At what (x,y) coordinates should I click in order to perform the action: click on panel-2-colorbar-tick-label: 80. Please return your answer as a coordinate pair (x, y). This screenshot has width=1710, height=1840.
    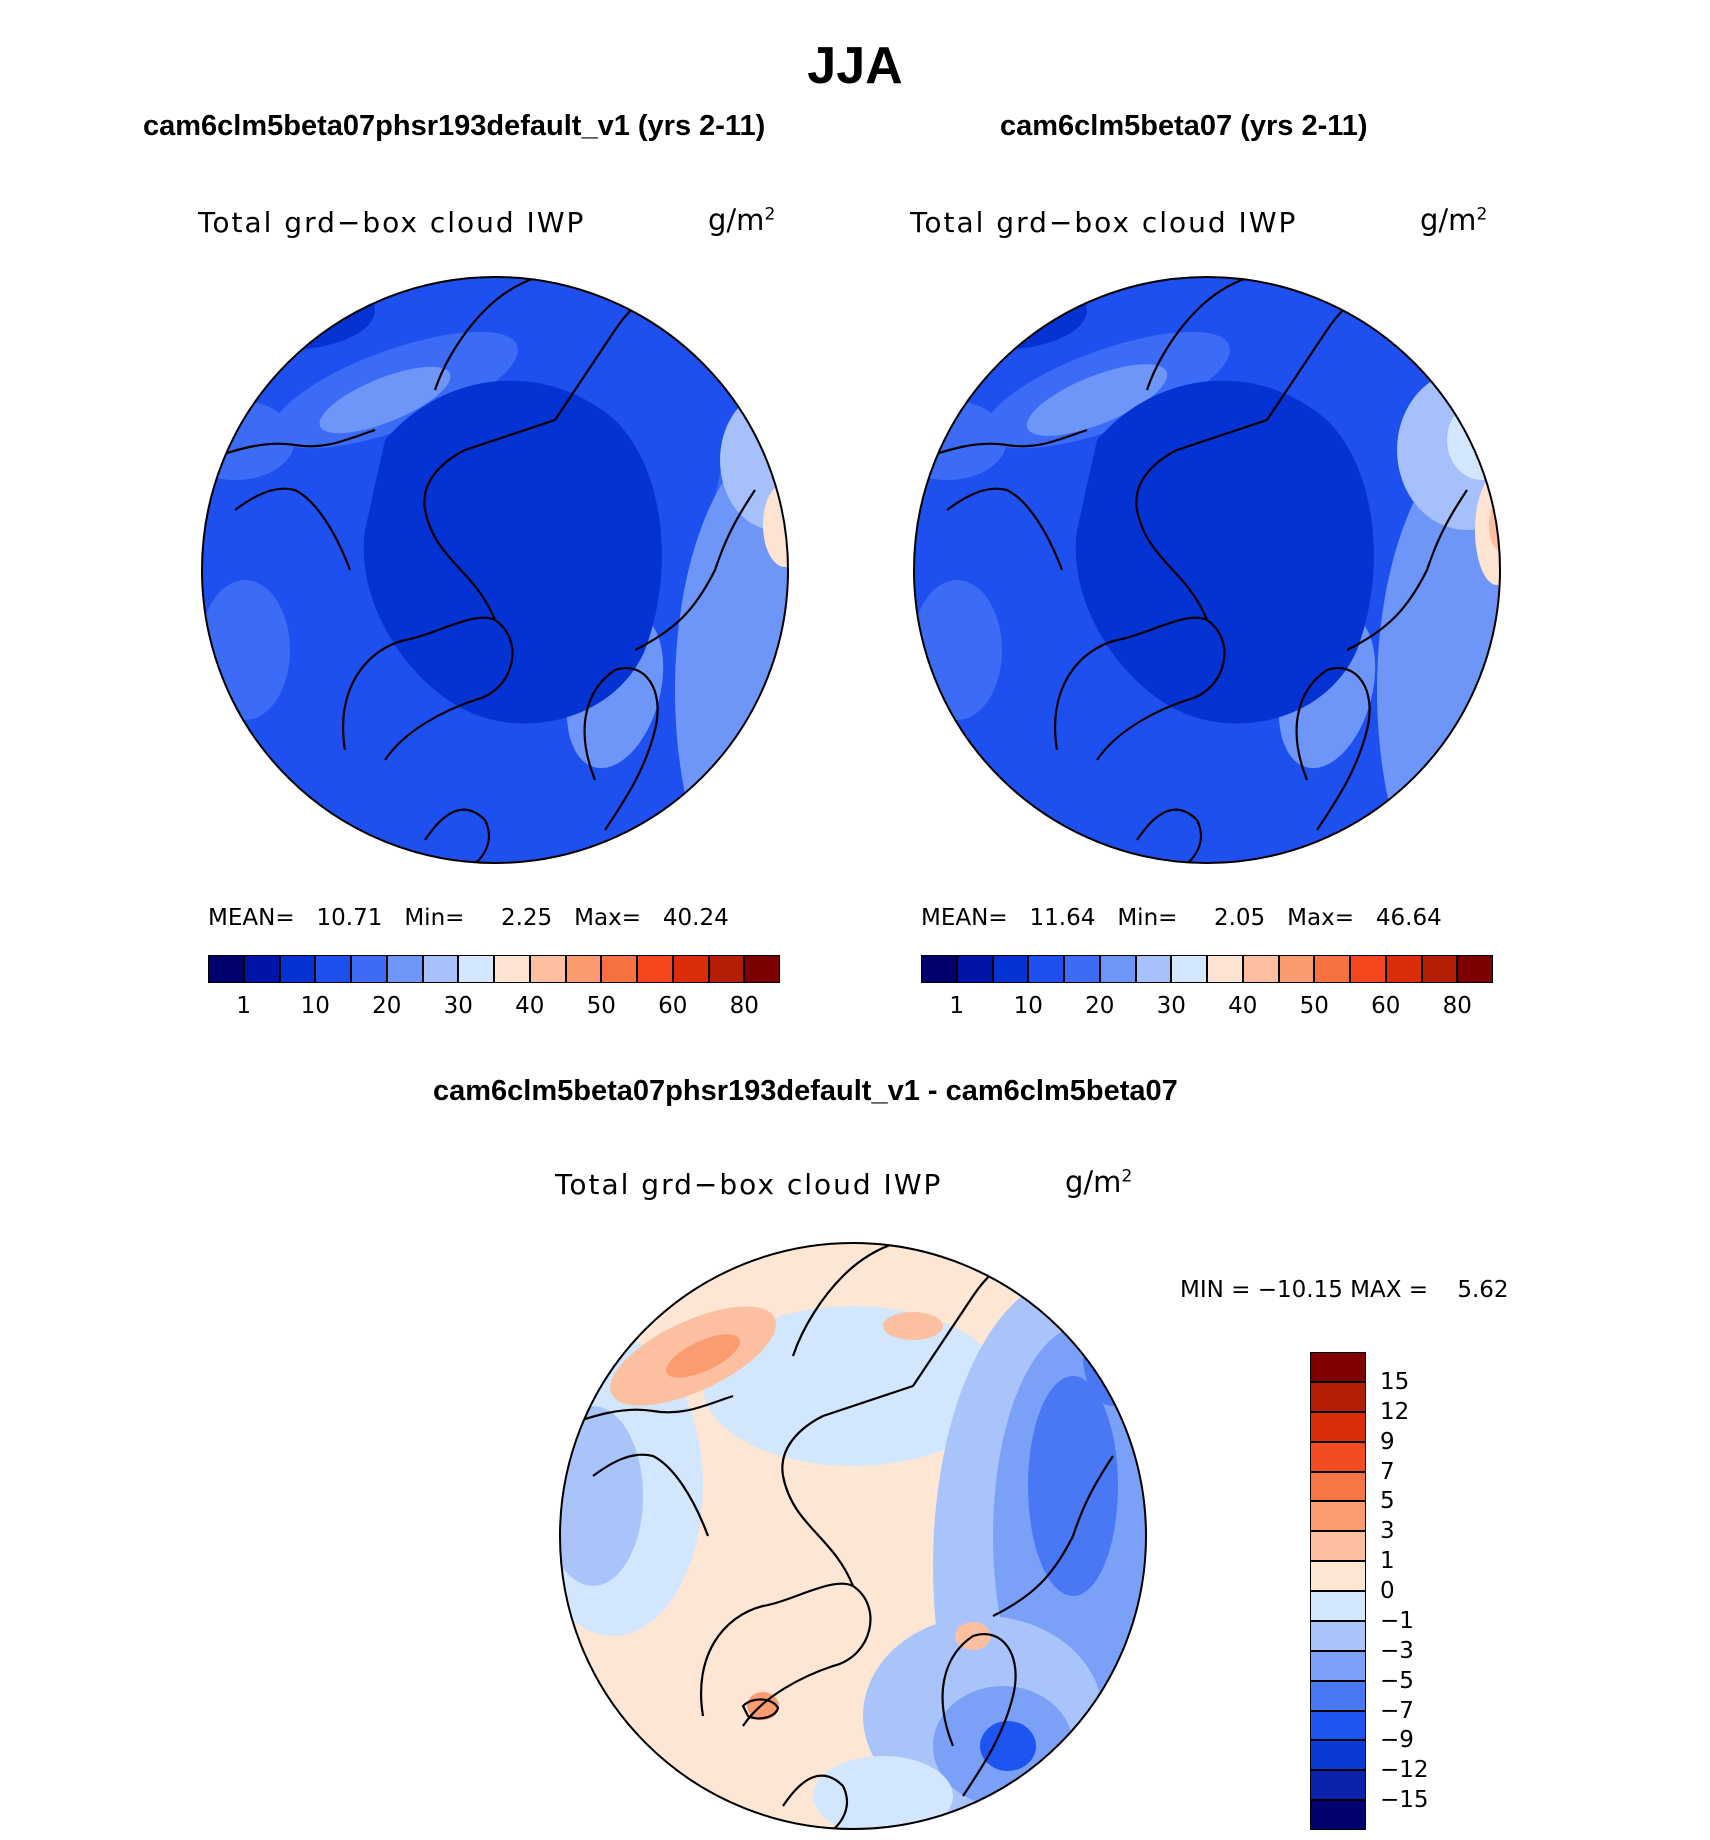
    Looking at the image, I should click on (1457, 1006).